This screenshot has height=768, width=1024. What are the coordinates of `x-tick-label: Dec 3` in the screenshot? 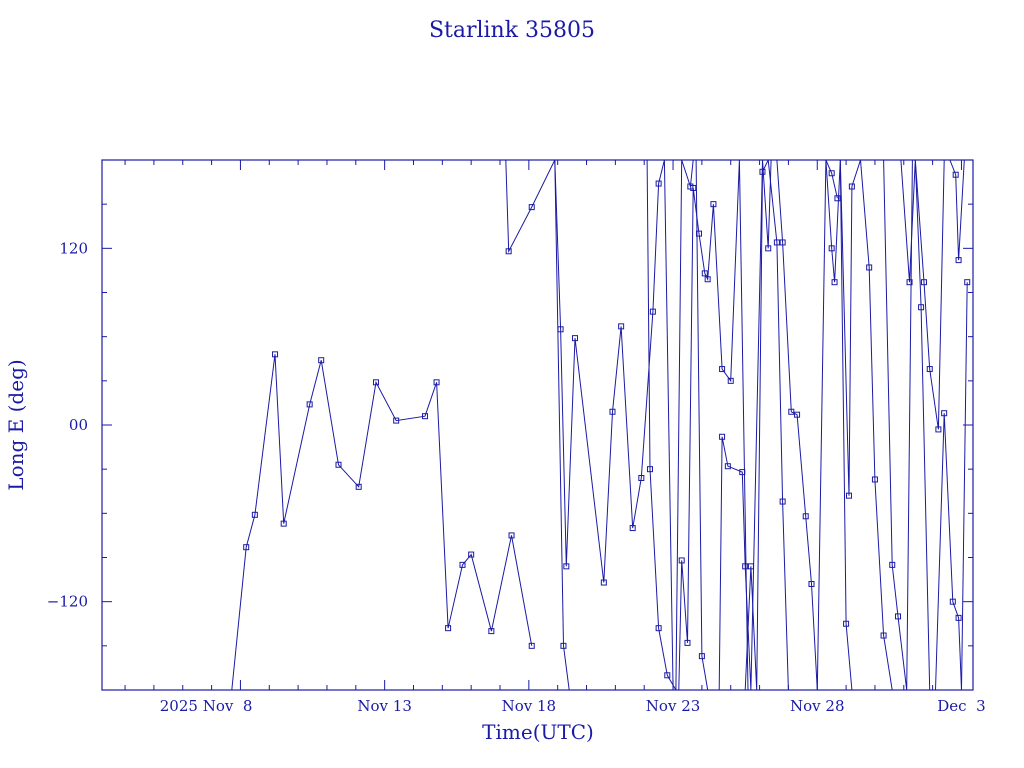 It's located at (961, 706).